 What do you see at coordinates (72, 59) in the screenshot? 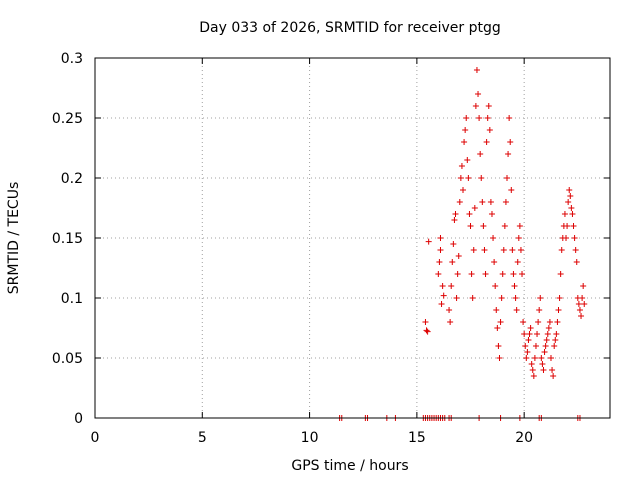
I see `y-tick-label: 0.3` at bounding box center [72, 59].